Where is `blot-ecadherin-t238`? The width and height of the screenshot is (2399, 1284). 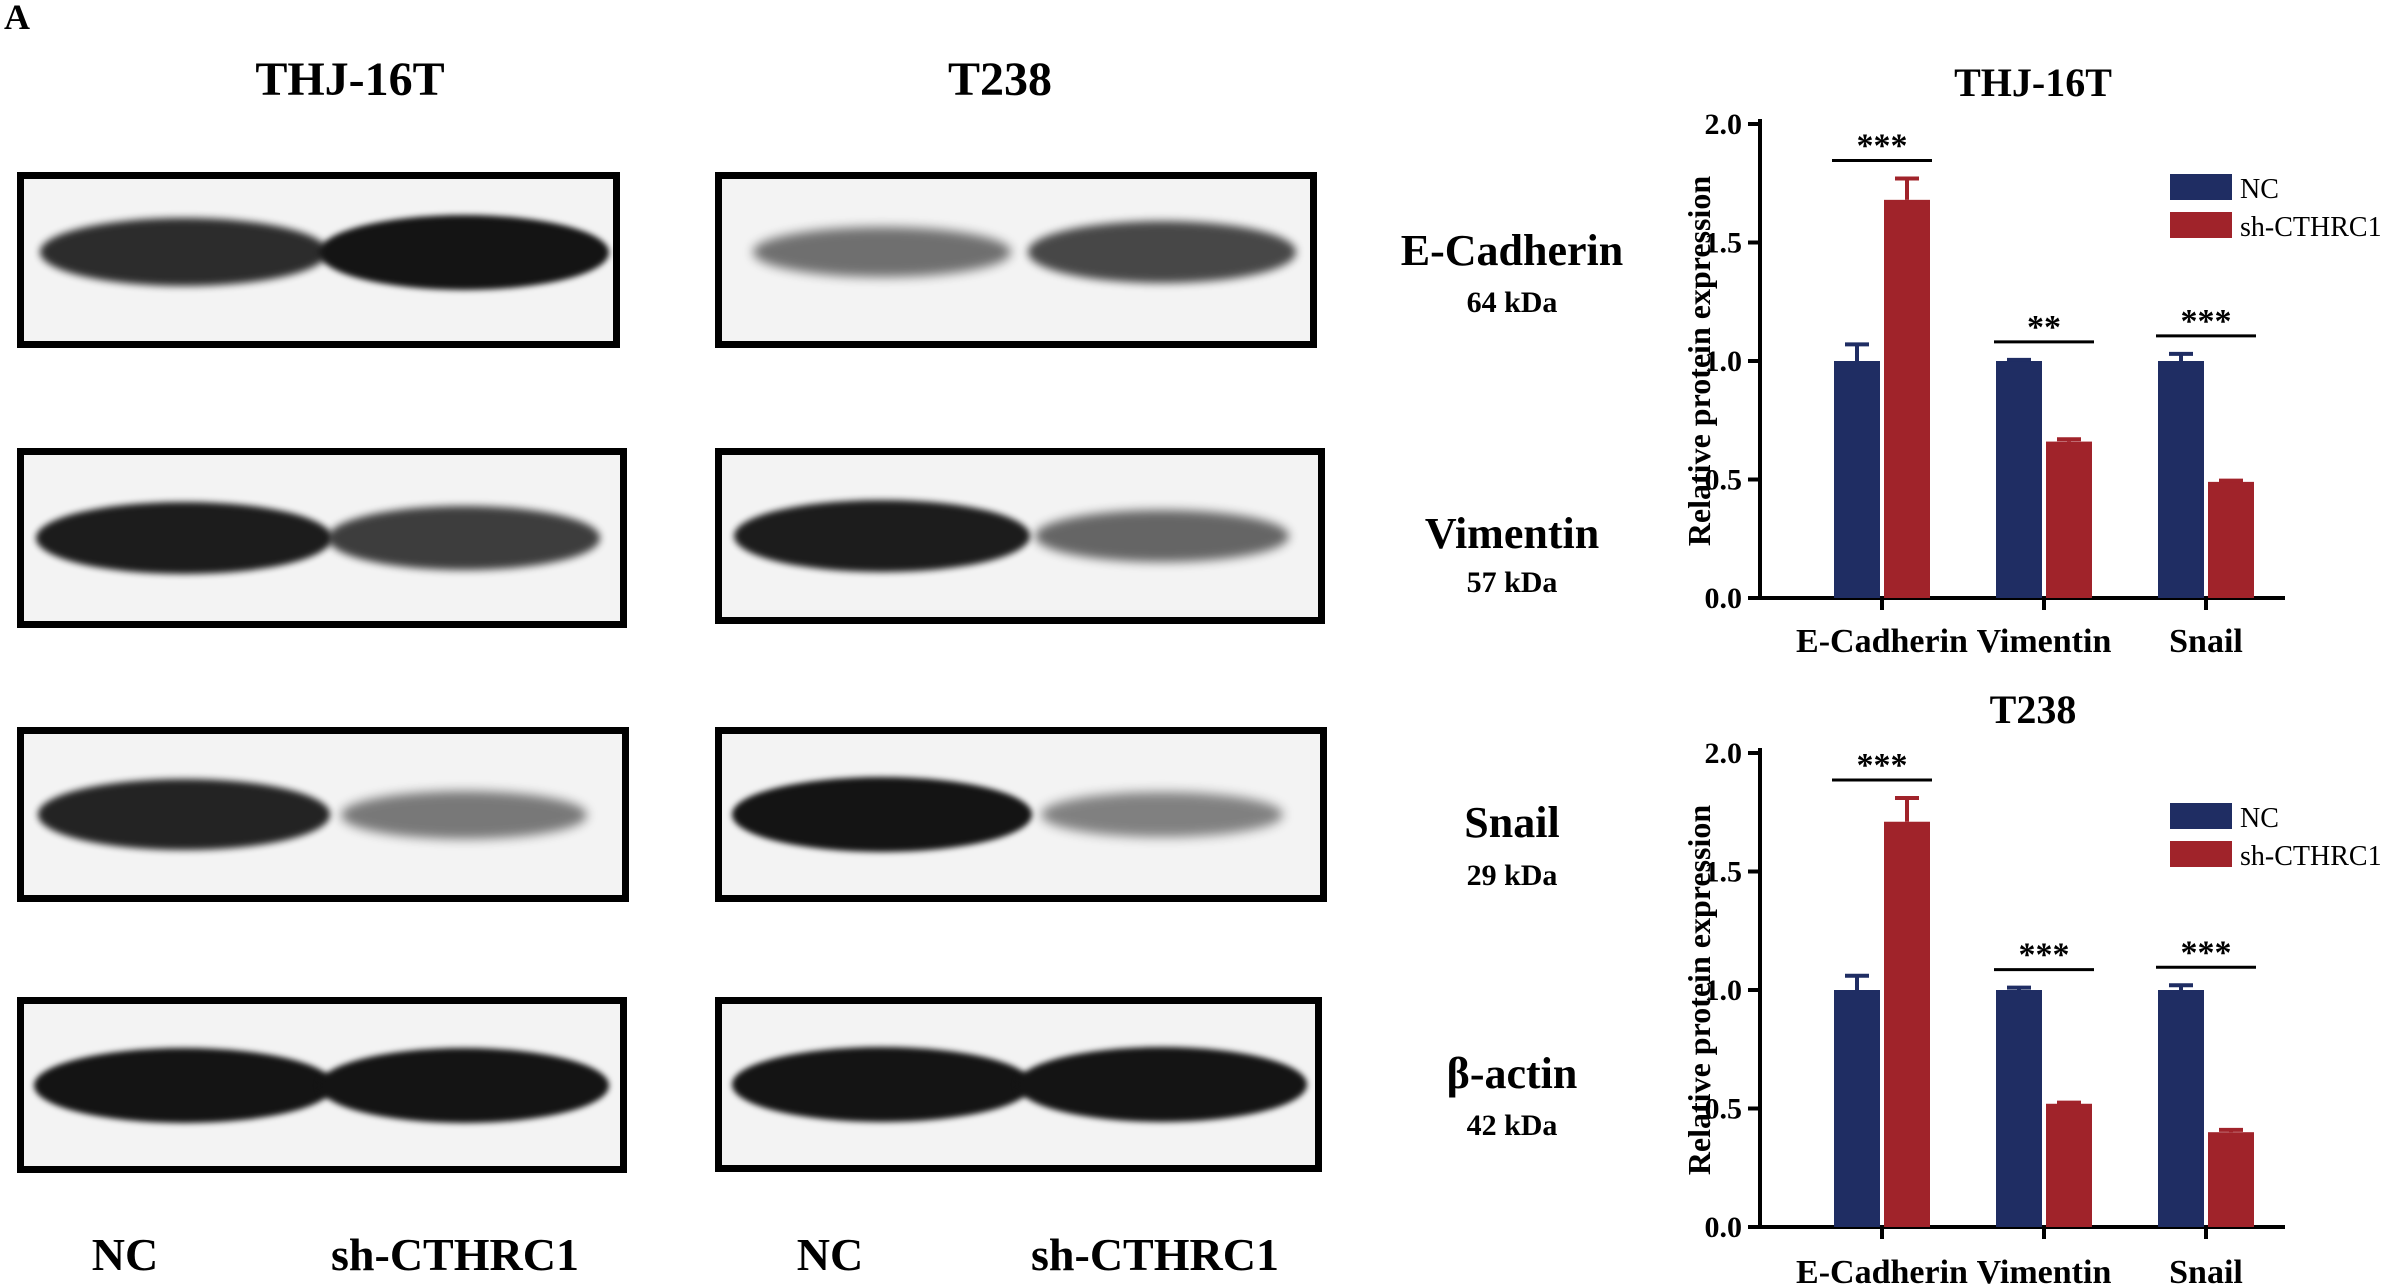
blot-ecadherin-t238 is located at coordinates (1016, 260).